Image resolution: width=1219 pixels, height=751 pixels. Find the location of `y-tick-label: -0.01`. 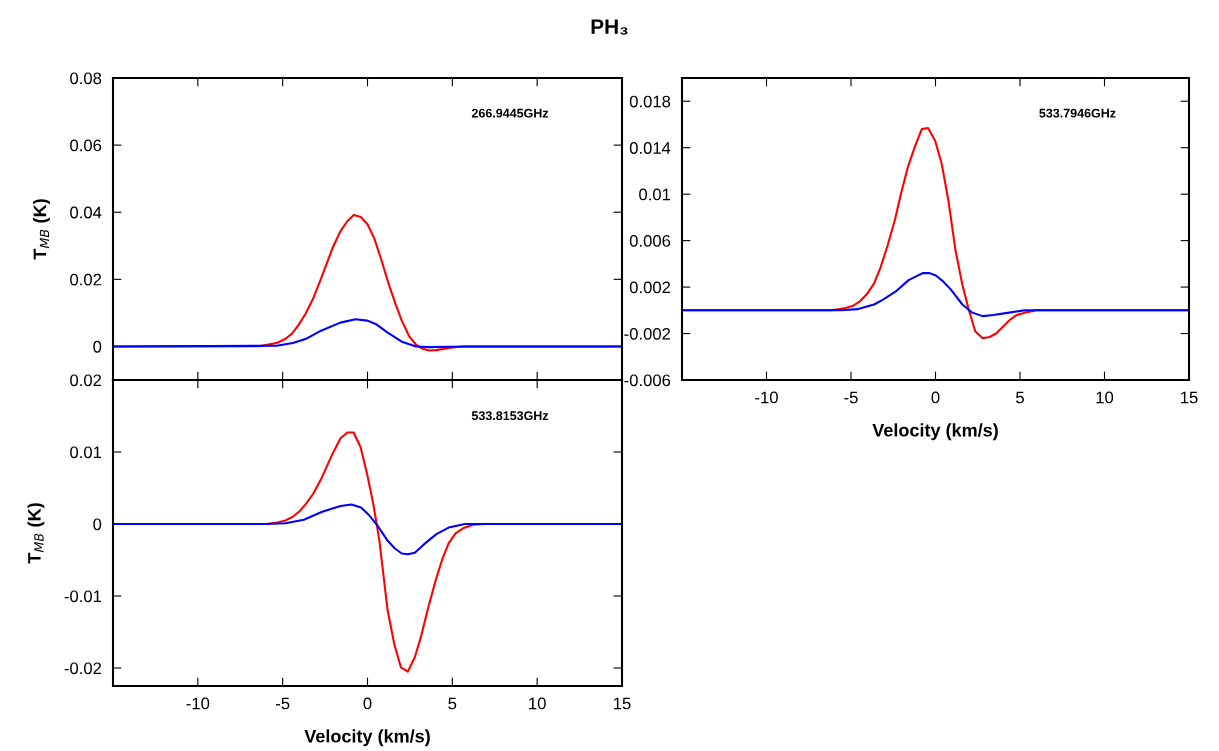

y-tick-label: -0.01 is located at coordinates (83, 596).